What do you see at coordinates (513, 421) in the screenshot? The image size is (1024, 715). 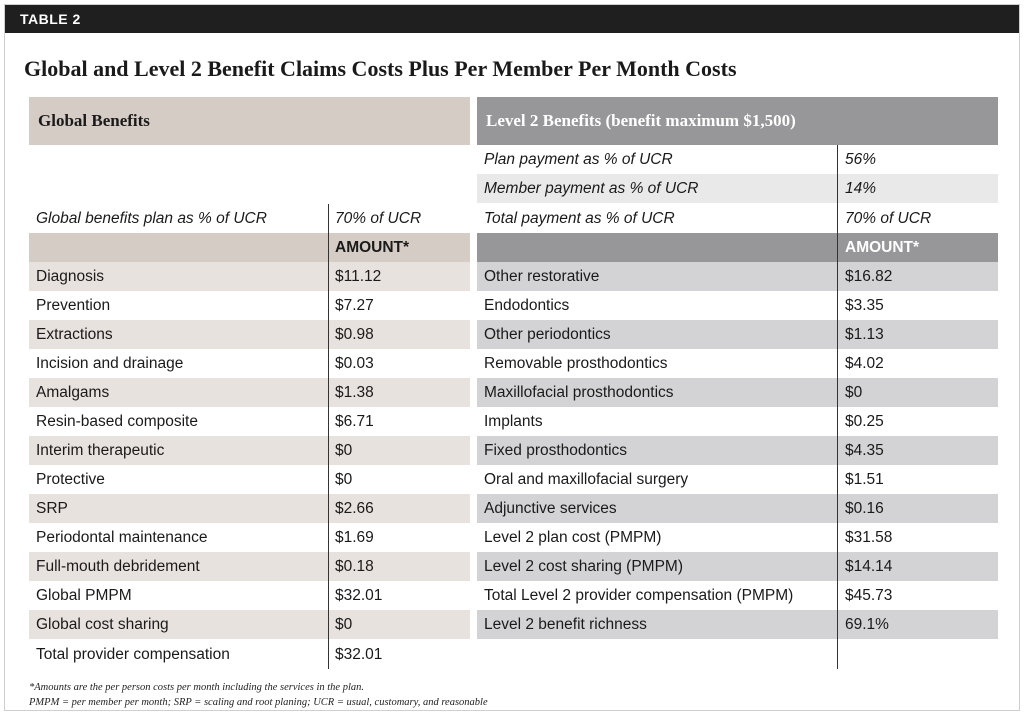 I see `row-label: Implants` at bounding box center [513, 421].